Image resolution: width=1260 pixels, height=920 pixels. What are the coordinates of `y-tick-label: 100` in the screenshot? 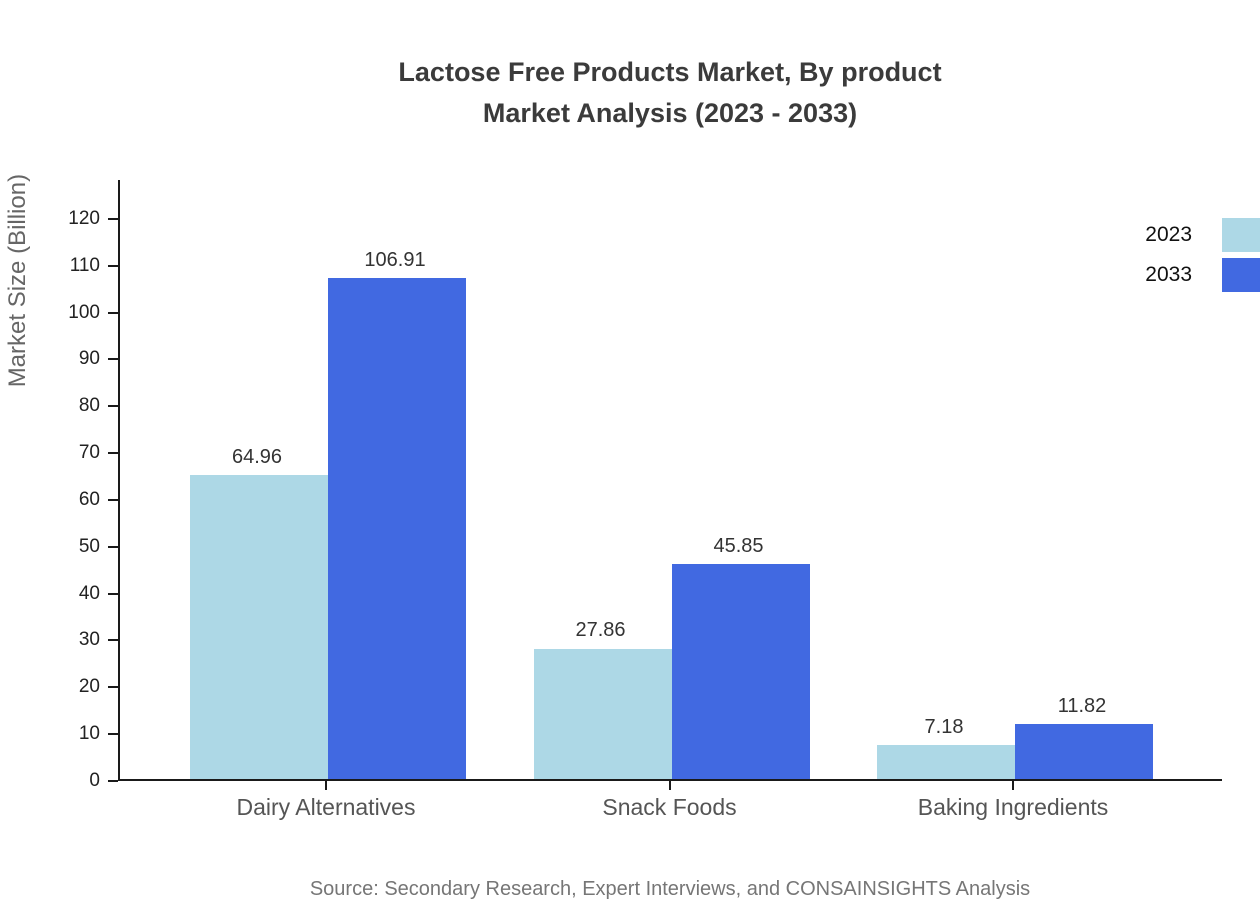 It's located at (84, 312).